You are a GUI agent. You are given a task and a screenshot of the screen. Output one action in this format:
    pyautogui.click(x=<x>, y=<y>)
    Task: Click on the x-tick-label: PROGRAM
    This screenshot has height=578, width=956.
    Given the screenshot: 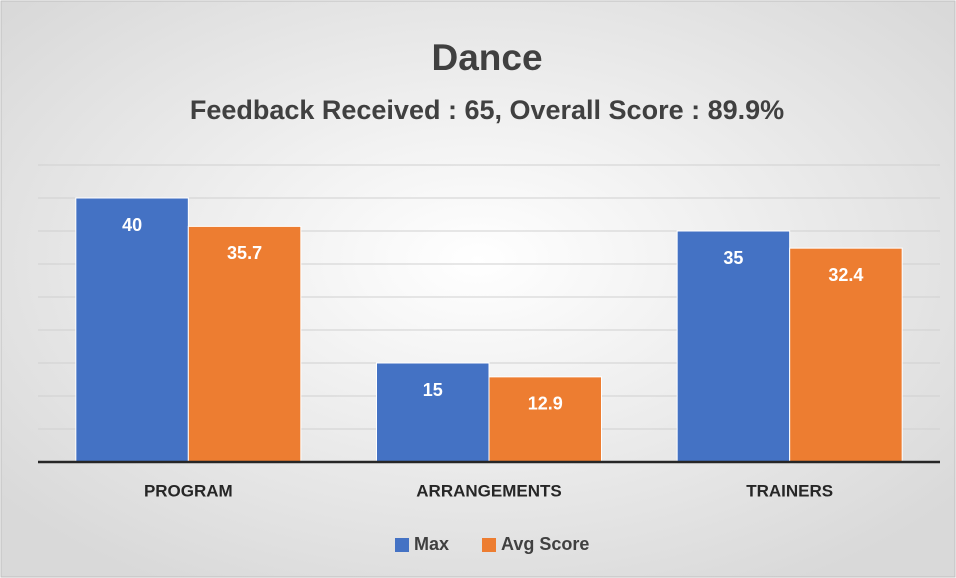 What is the action you would take?
    pyautogui.click(x=188, y=490)
    